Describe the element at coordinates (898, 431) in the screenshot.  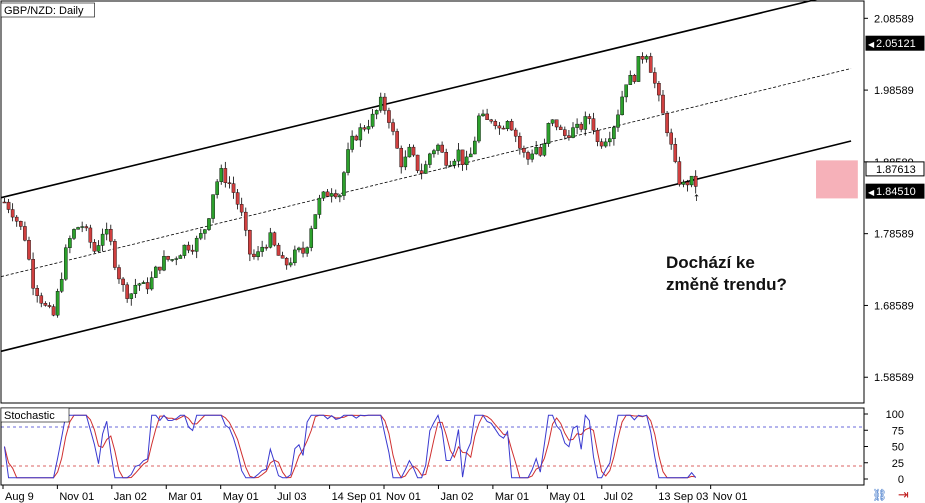
I see `stoch-y-tick-label: 75` at that location.